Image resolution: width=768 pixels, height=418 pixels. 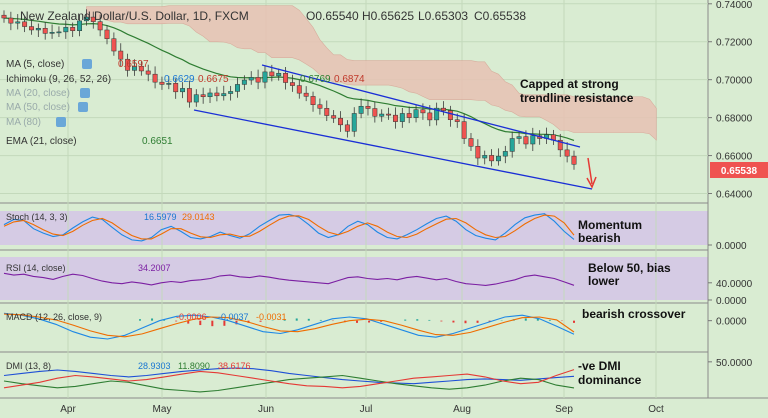 I want to click on legend-row-hidden-3: MA (80), so click(x=36, y=122).